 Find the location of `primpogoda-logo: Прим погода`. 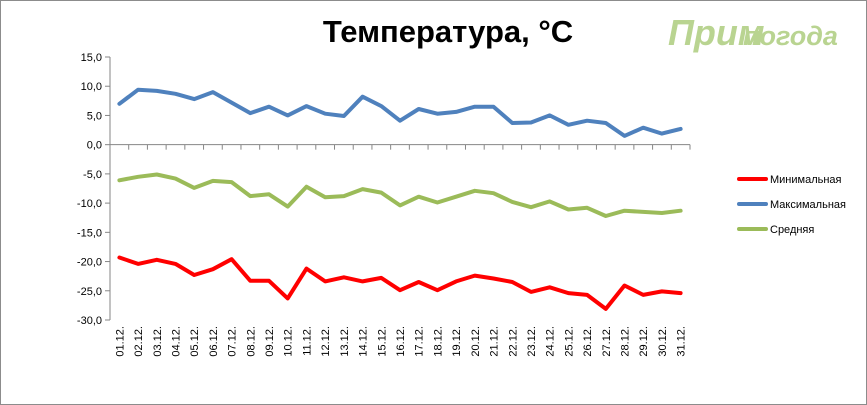

primpogoda-logo: Прим погода is located at coordinates (753, 32).